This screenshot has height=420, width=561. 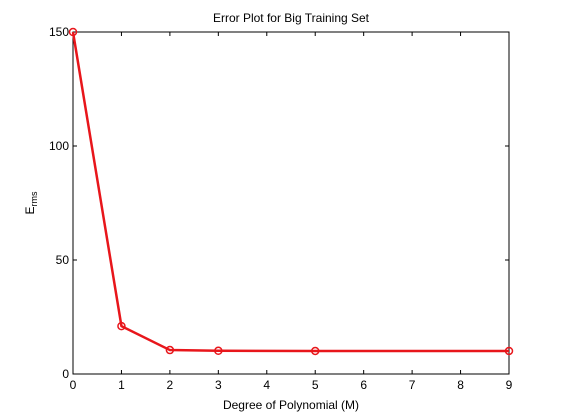 I want to click on chart-title: Error Plot for Big Training Set, so click(x=291, y=18).